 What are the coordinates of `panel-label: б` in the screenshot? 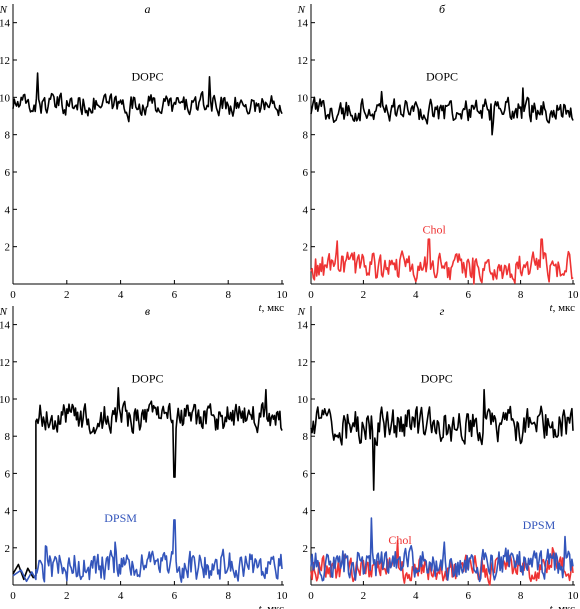 It's located at (442, 9).